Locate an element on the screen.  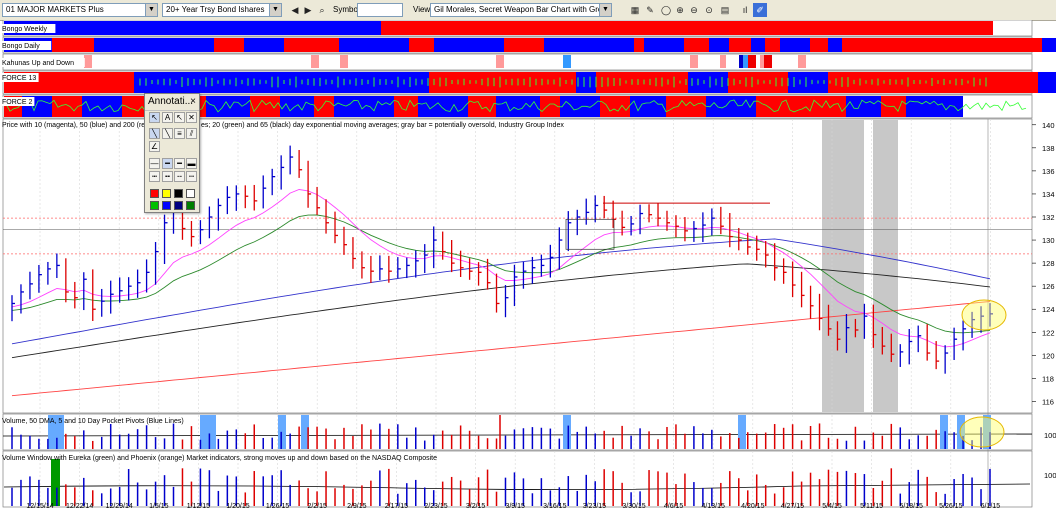
delete-tool-icon: ✕ is located at coordinates (191, 117).